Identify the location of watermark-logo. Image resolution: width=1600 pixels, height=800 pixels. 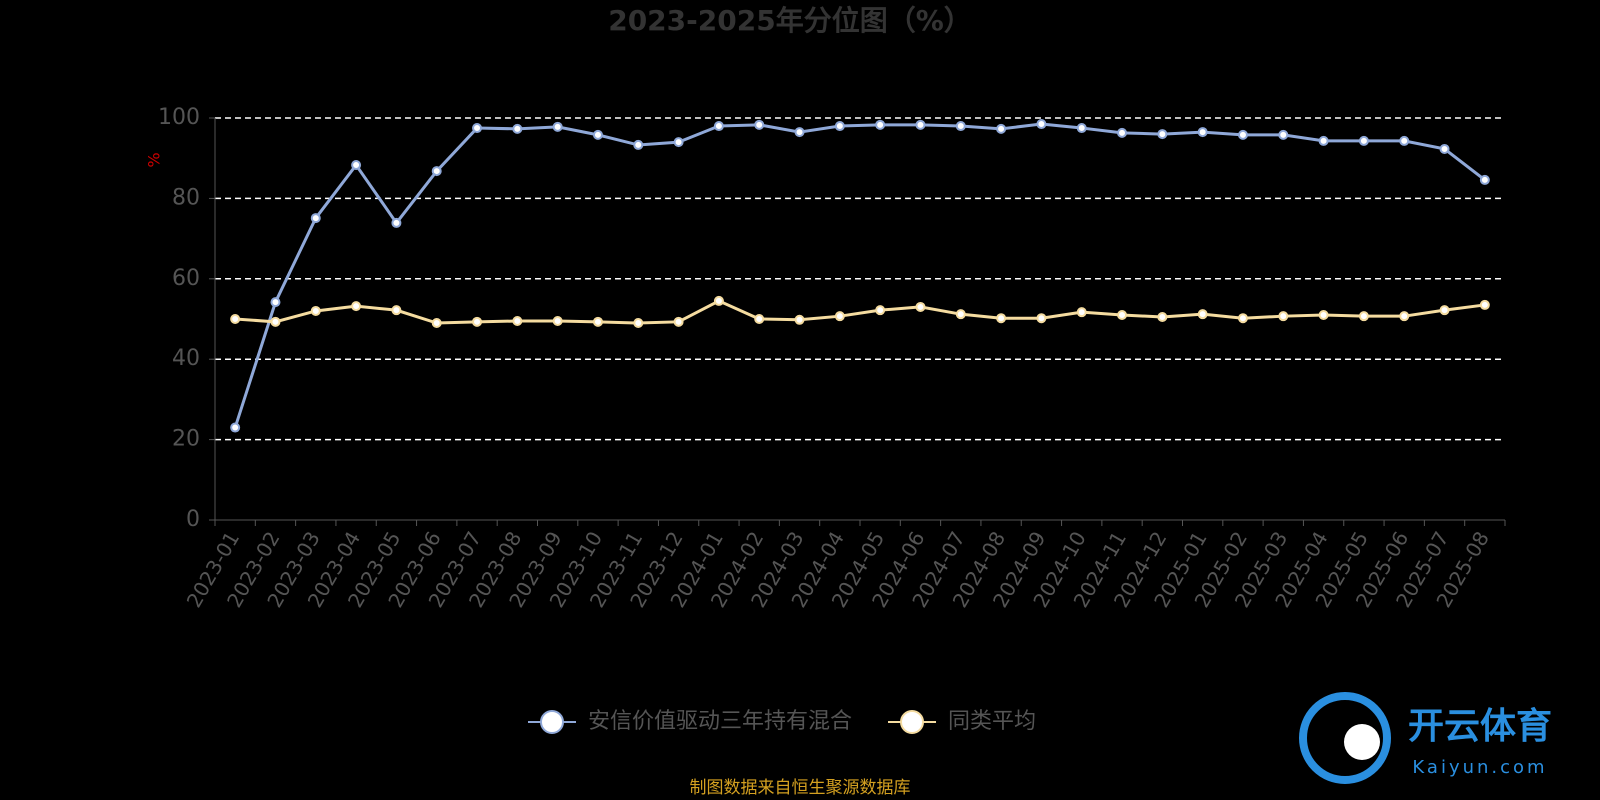
(1345, 738).